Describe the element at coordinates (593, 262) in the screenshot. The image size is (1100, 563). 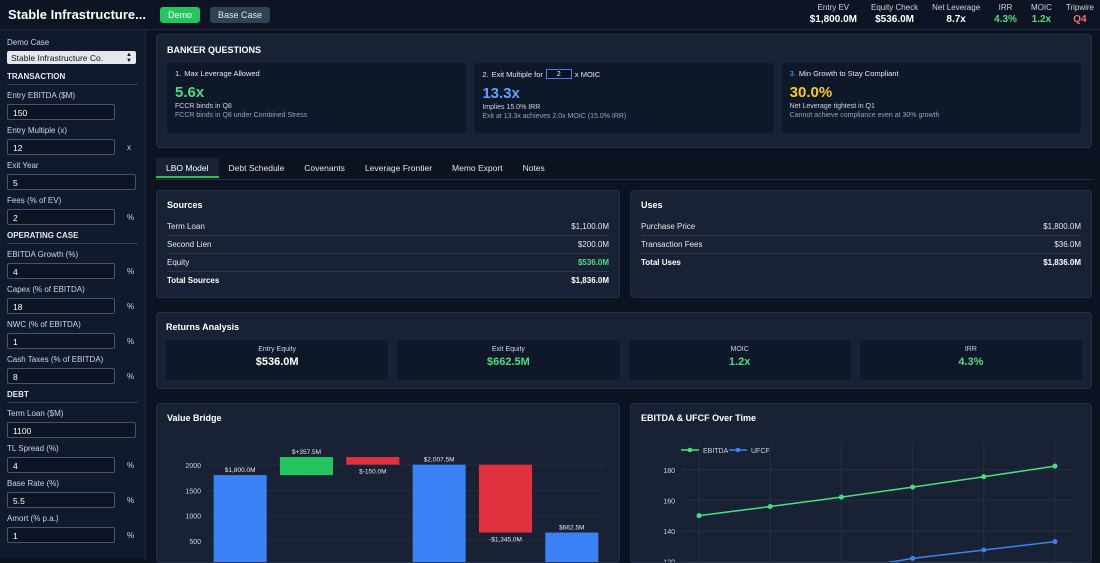
I see `row-value: $536.0M` at that location.